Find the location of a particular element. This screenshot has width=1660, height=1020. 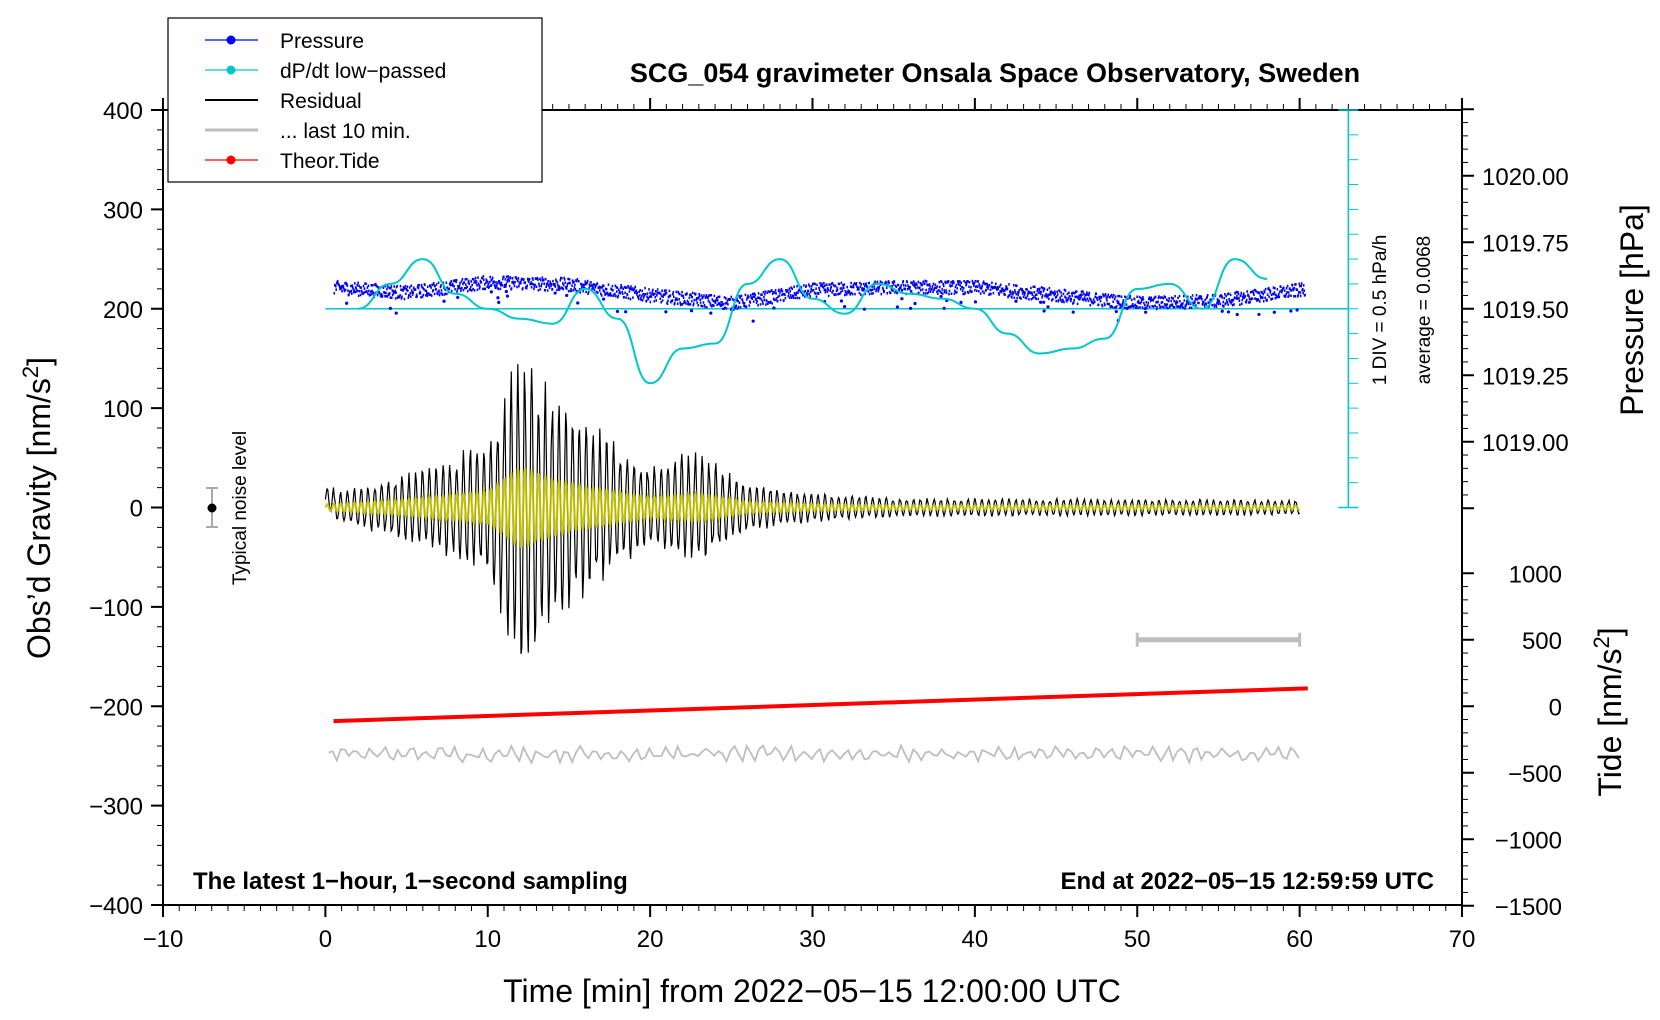

y-axis-title-tide: Tide [nm/s2] is located at coordinates (1608, 711).